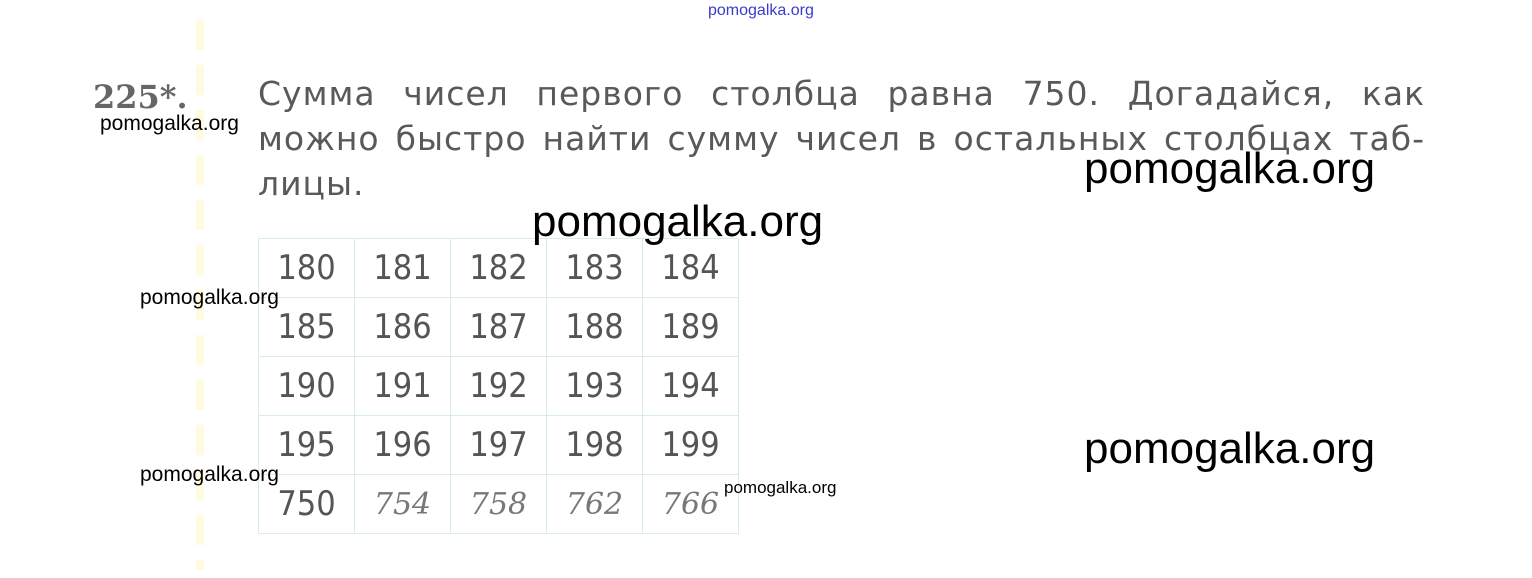 Image resolution: width=1532 pixels, height=578 pixels. Describe the element at coordinates (402, 268) in the screenshot. I see `table-cell: 181` at that location.